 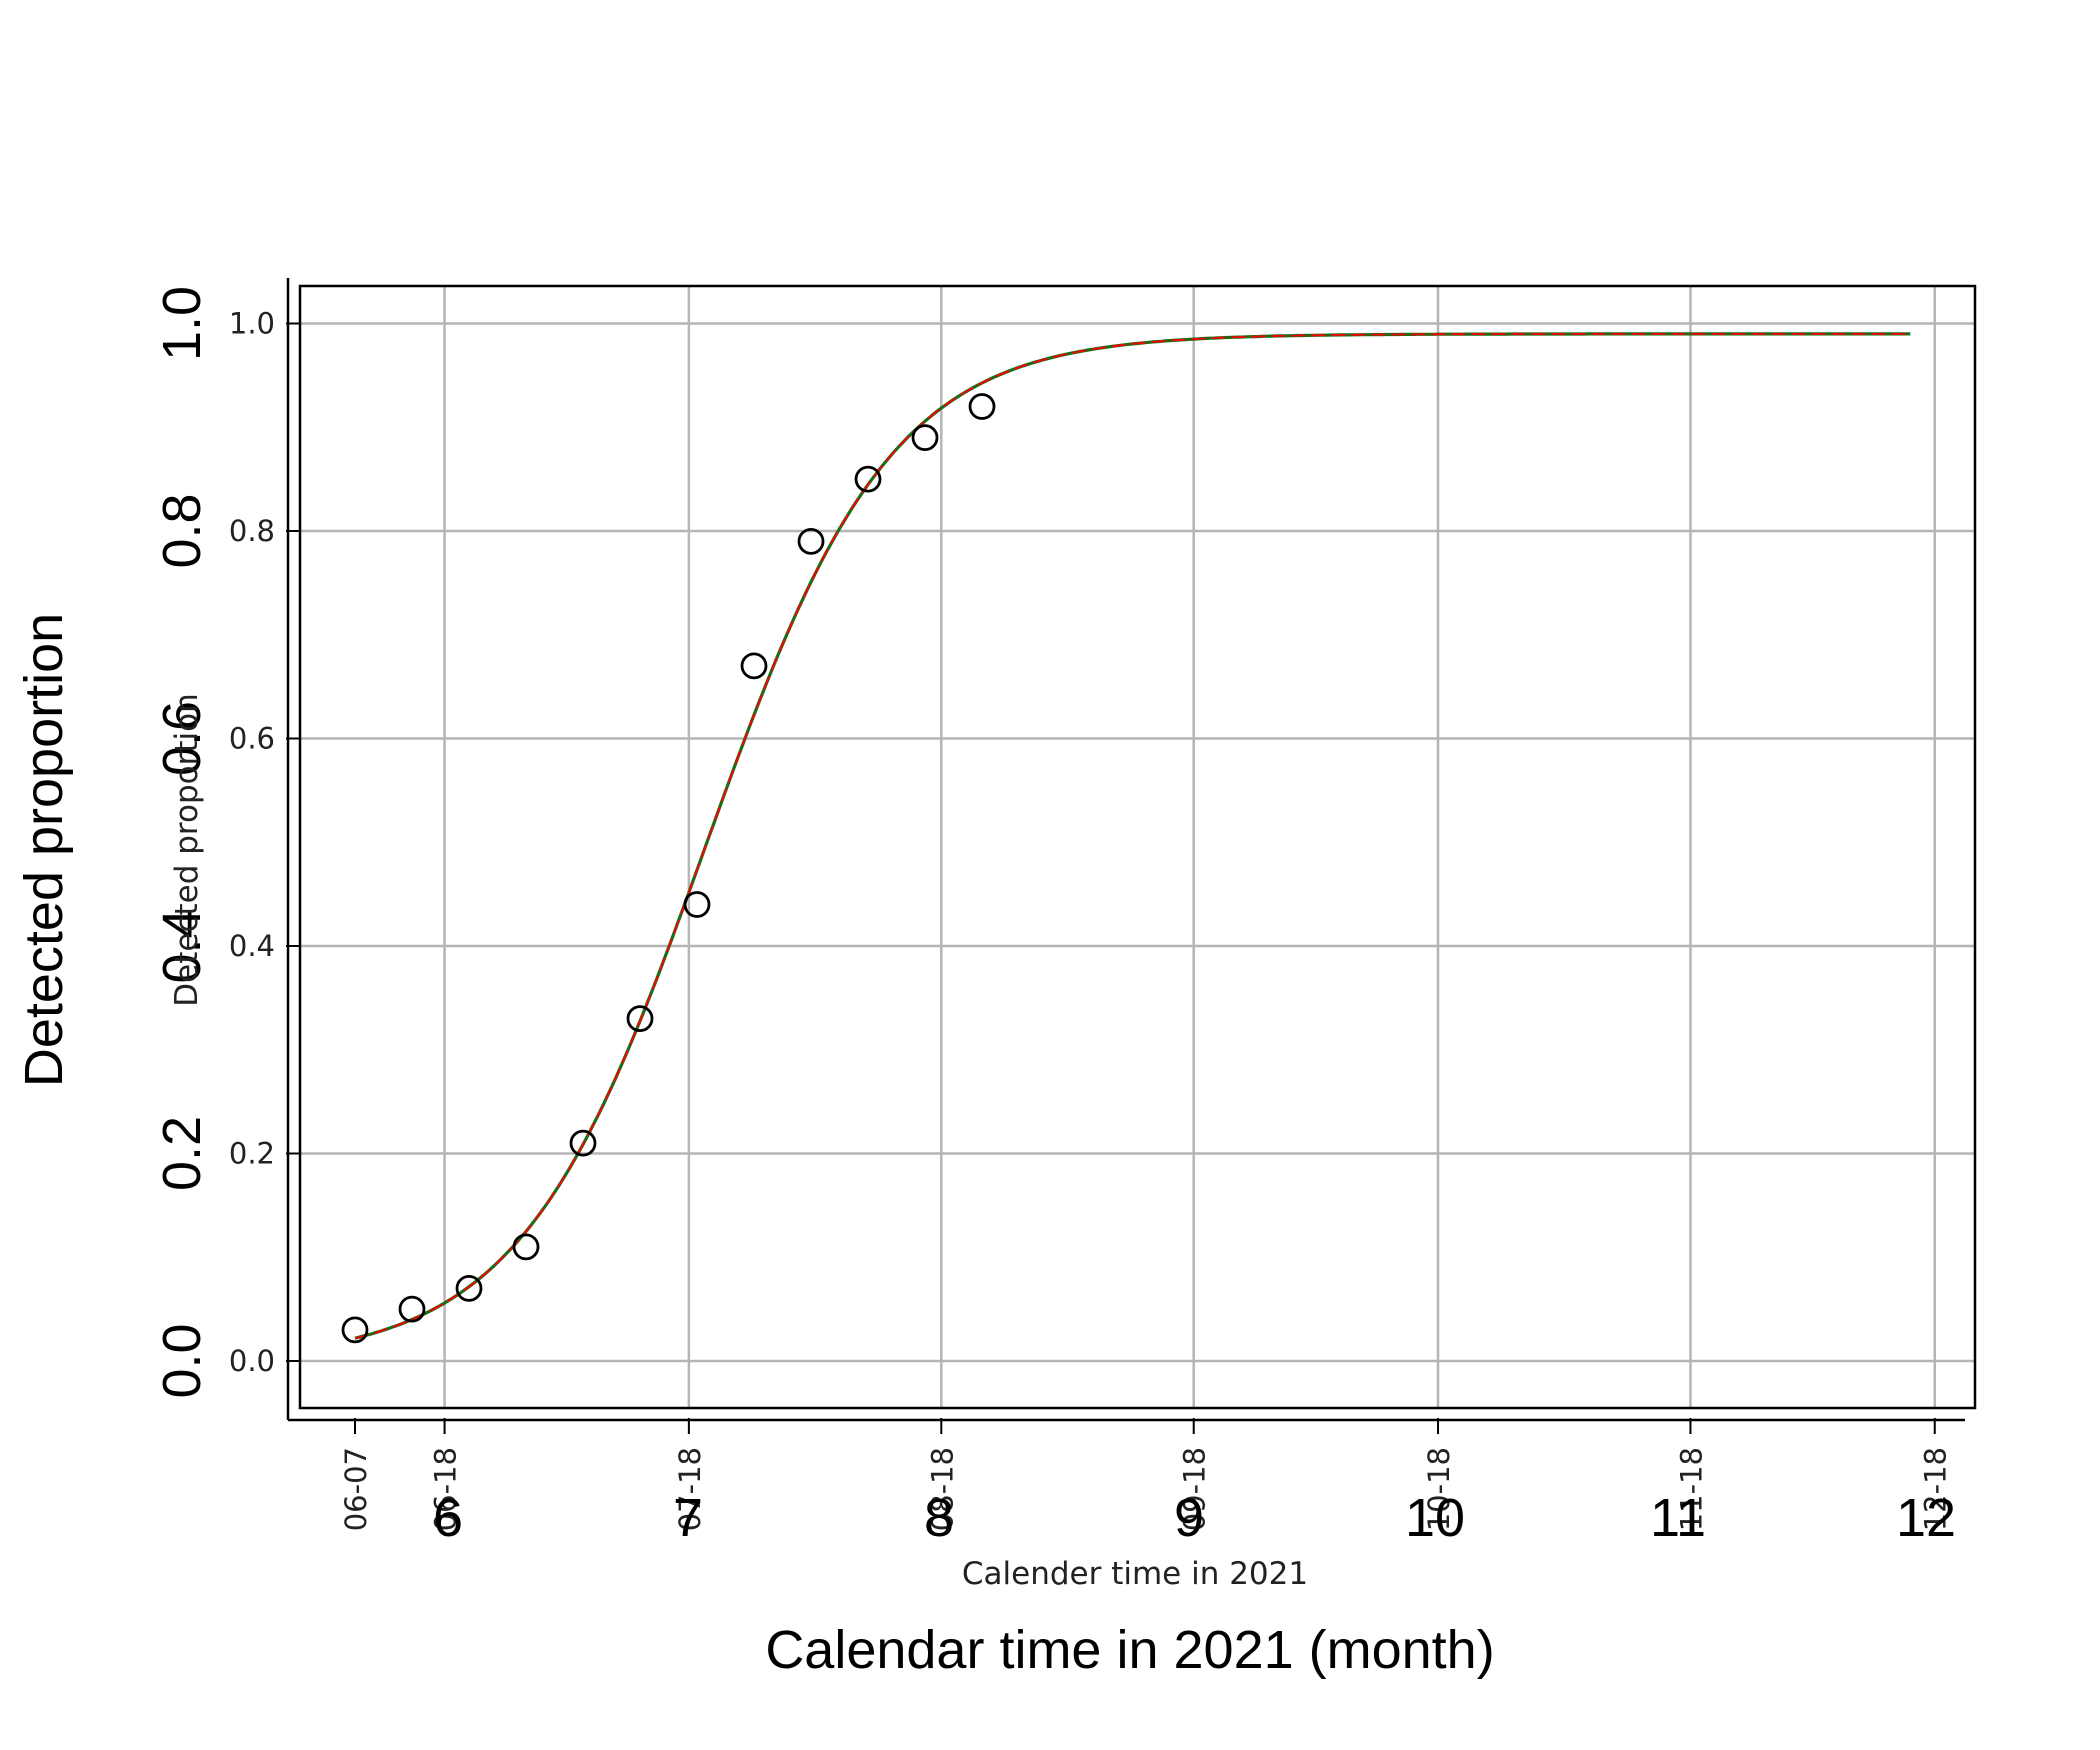 I want to click on outer-x-tick-label: 8, so click(x=939, y=1518).